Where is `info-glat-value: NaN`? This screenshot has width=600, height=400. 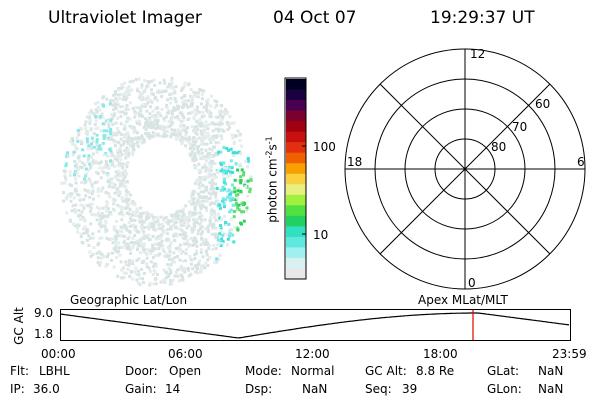 info-glat-value: NaN is located at coordinates (551, 371).